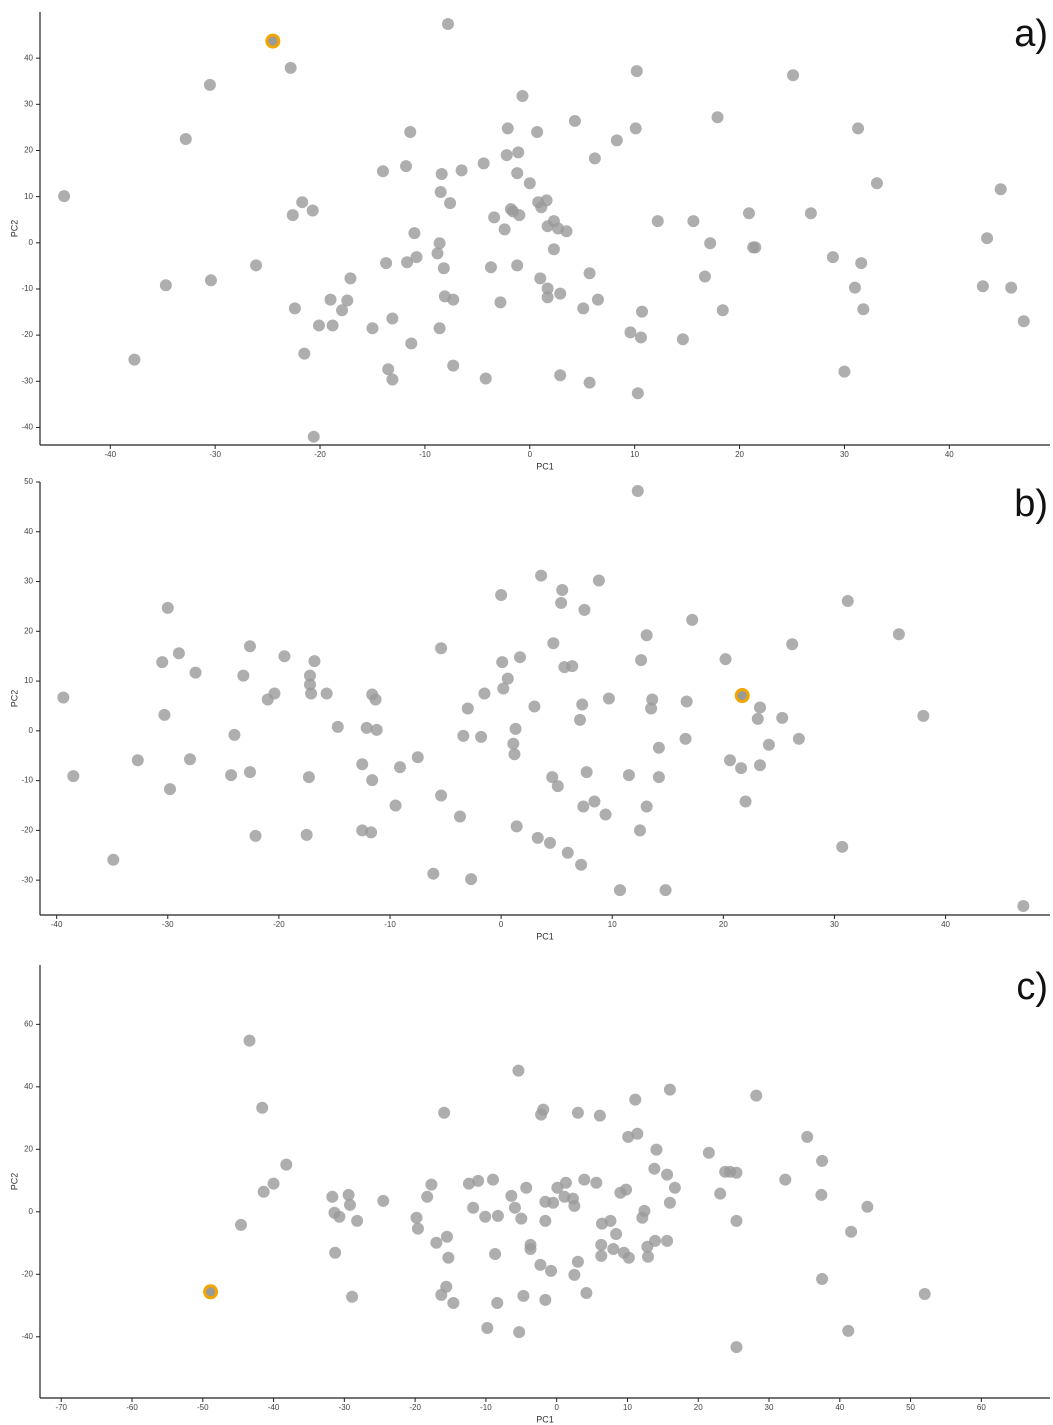 This screenshot has width=1053, height=1425. What do you see at coordinates (769, 1407) in the screenshot?
I see `x-tick-label: 30` at bounding box center [769, 1407].